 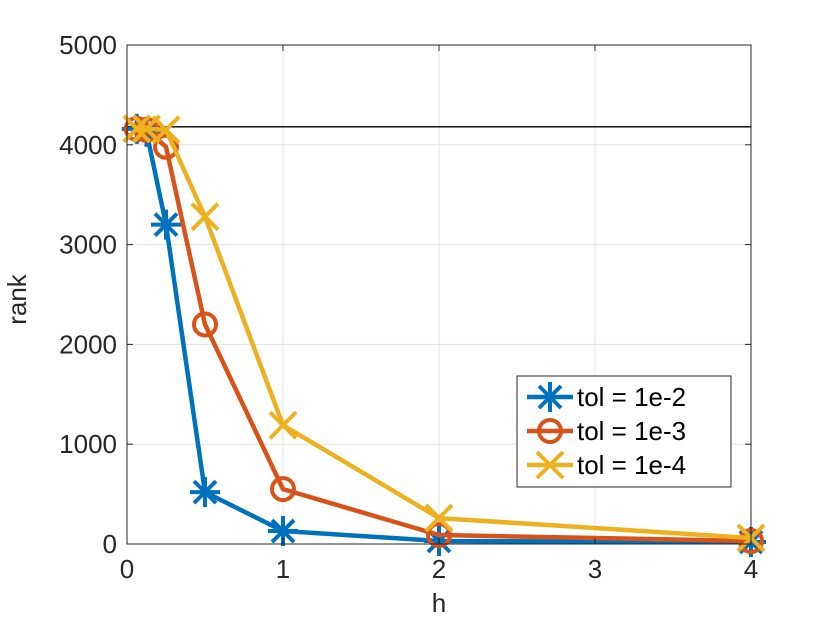 I want to click on x-tick-label: 3, so click(x=595, y=569).